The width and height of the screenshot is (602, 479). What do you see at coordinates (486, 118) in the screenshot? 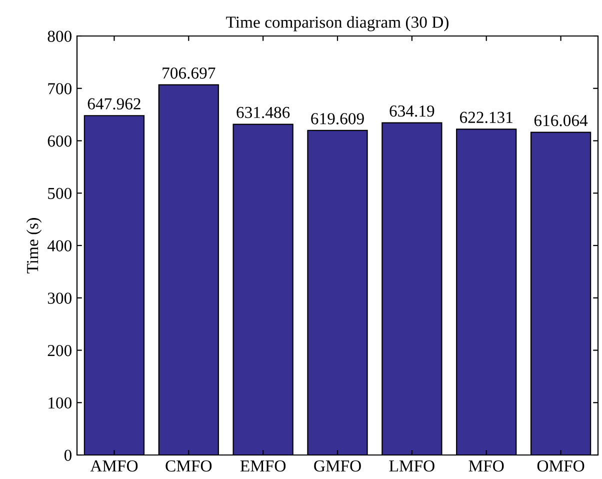
I see `data-label: 622.131` at bounding box center [486, 118].